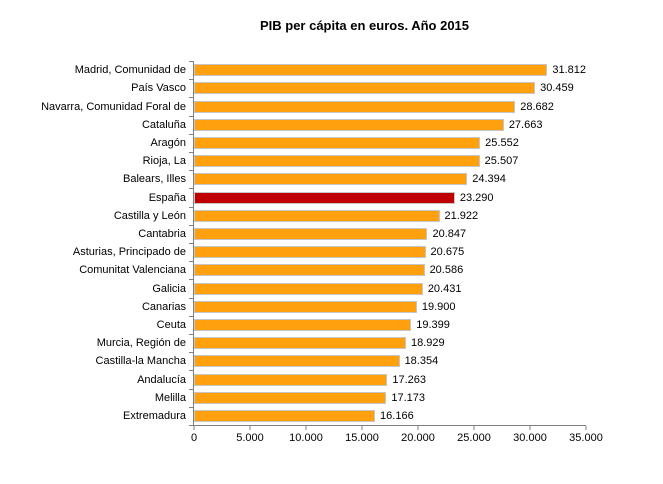  What do you see at coordinates (168, 142) in the screenshot?
I see `category-label: Aragón` at bounding box center [168, 142].